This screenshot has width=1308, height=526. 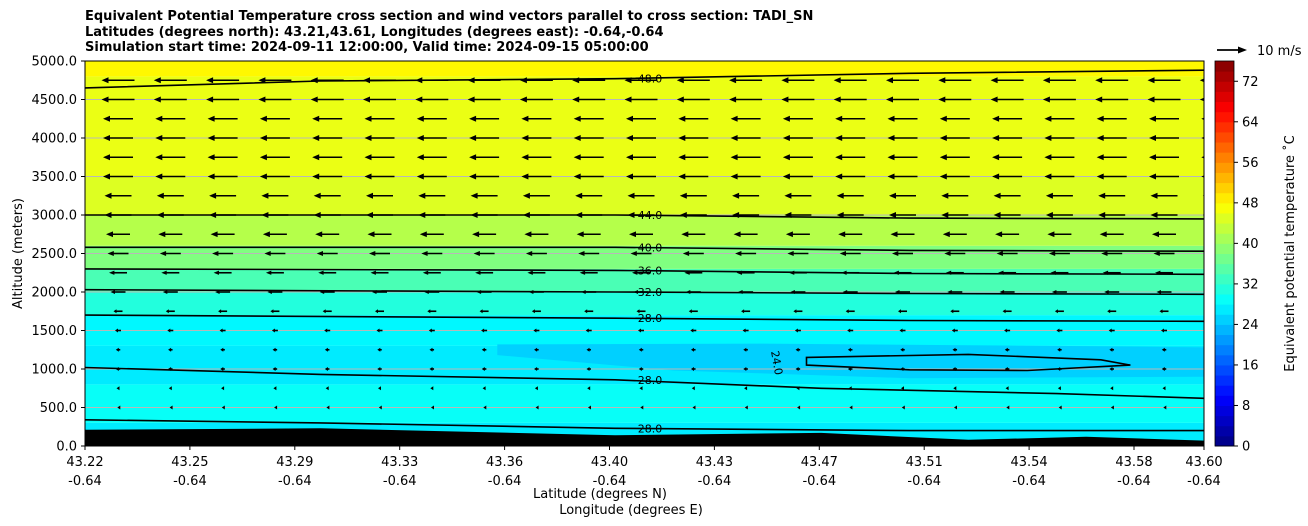 I want to click on wind-reference-key: 10 m/s, so click(x=1259, y=51).